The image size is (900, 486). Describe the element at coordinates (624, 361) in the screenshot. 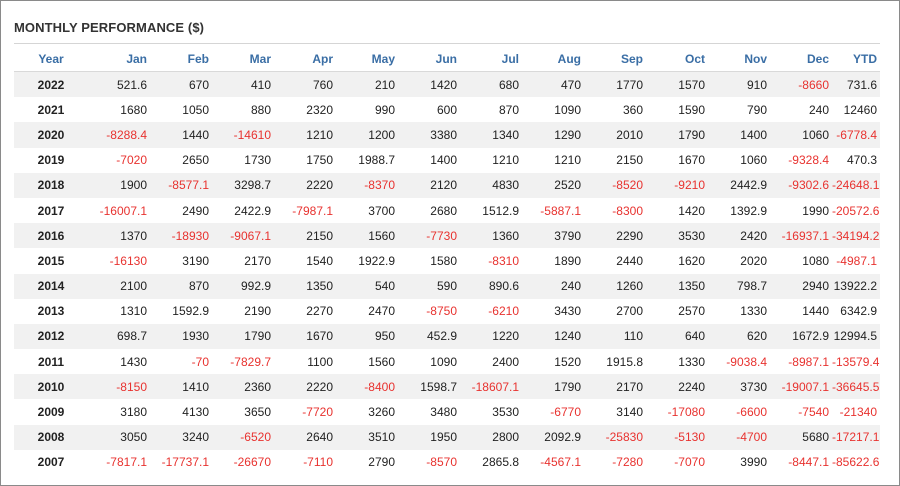

I see `value-cell: 1915.8` at that location.